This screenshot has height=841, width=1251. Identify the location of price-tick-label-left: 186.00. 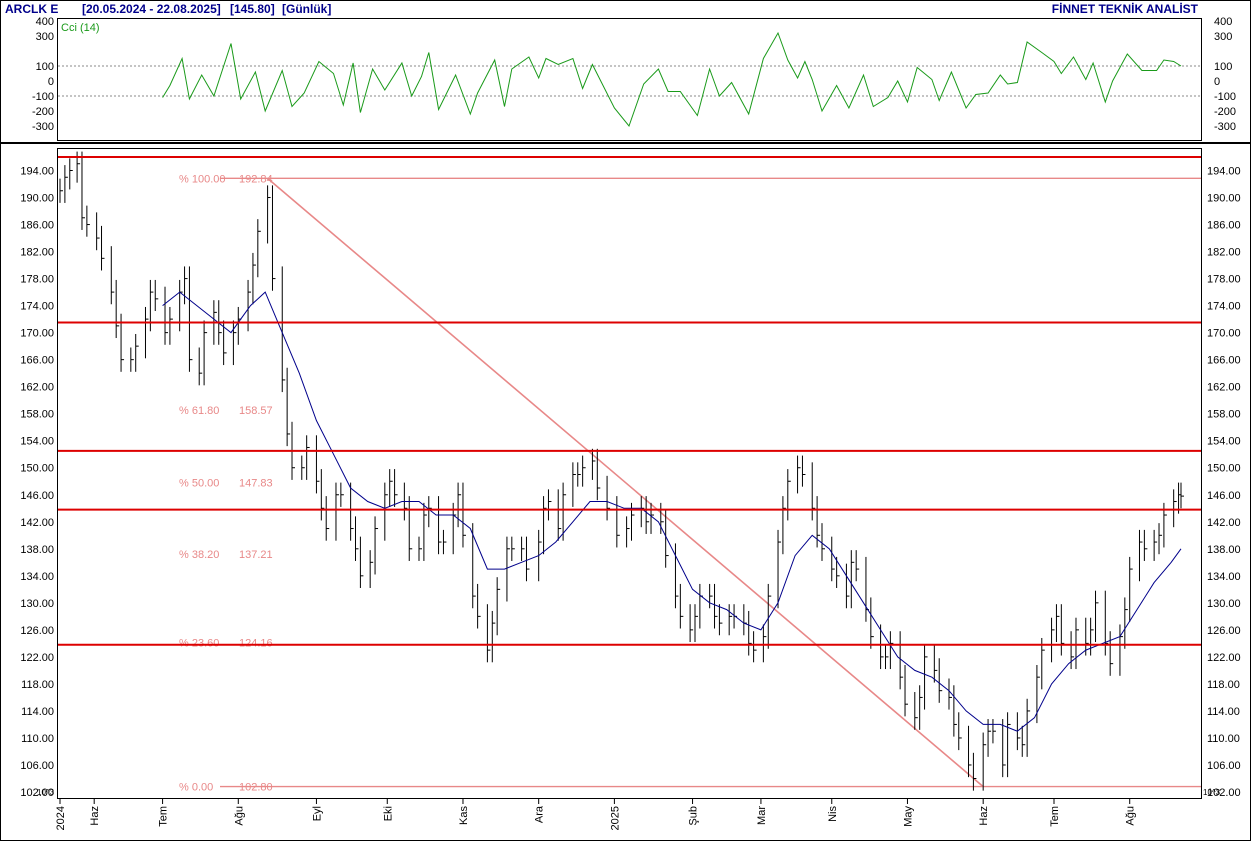
(37, 226).